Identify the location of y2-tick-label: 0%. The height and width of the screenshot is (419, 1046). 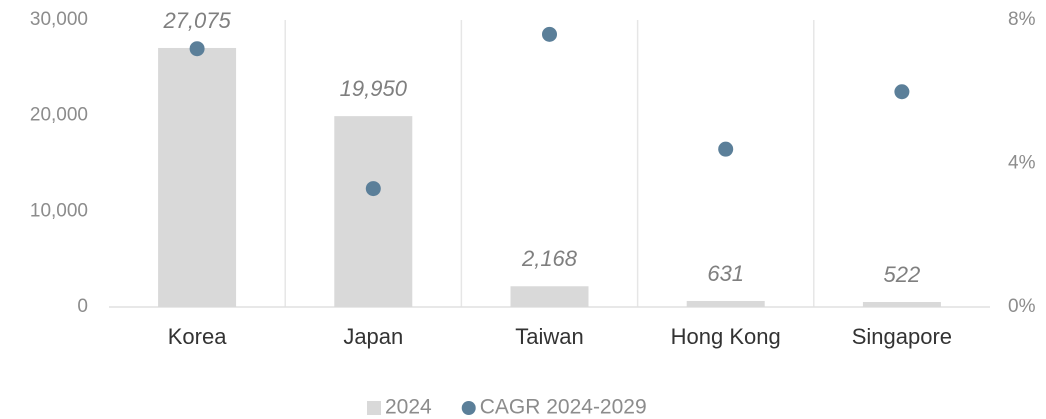
(1022, 306).